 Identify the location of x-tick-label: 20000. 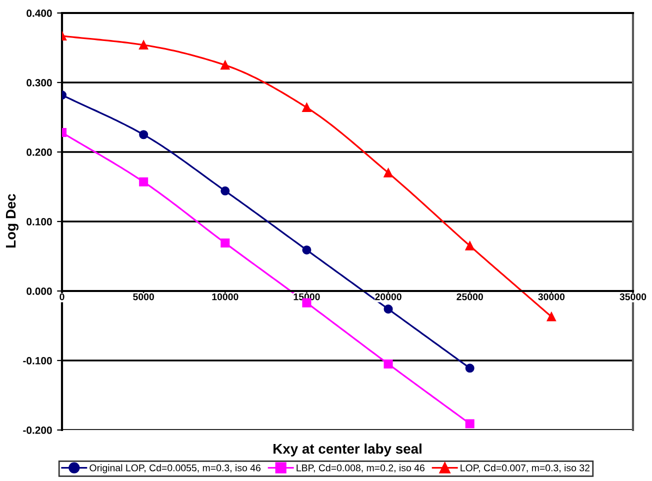
(388, 296).